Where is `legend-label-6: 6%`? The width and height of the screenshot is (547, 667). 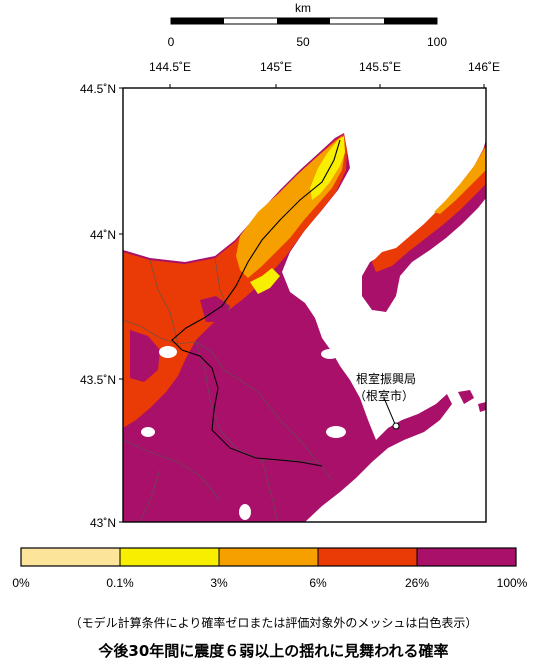 legend-label-6: 6% is located at coordinates (318, 583).